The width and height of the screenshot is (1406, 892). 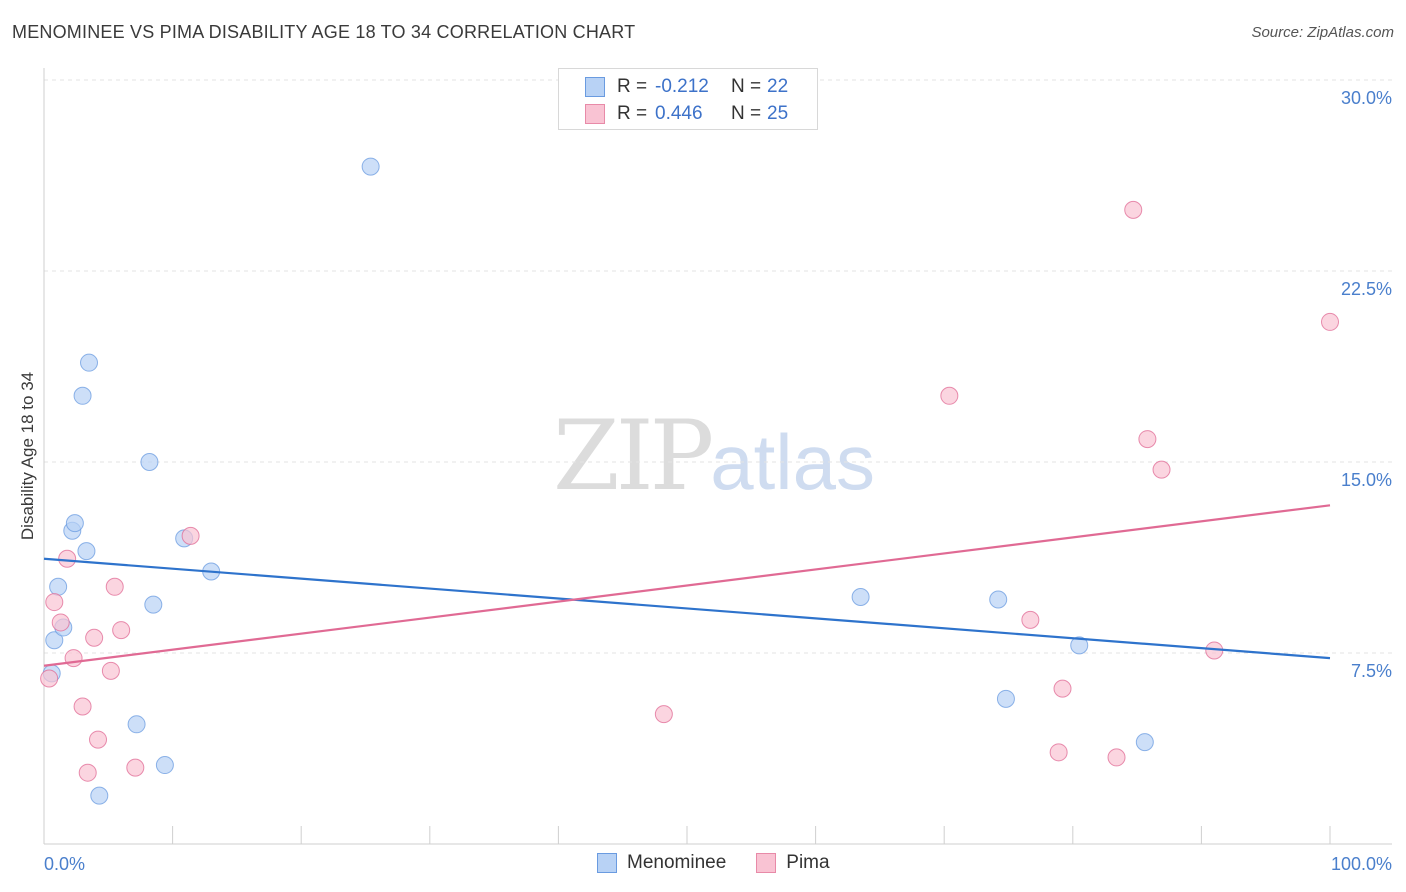 I want to click on watermark-zip: ZIP, so click(x=633, y=456).